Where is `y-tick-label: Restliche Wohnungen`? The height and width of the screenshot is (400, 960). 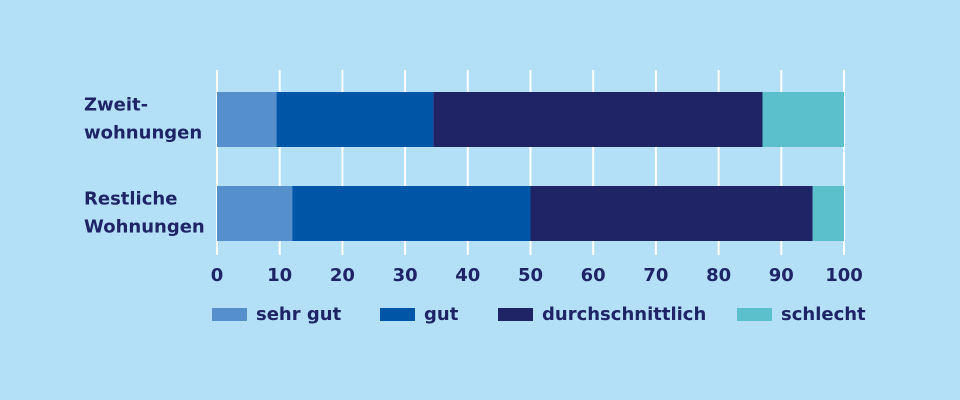 y-tick-label: Restliche Wohnungen is located at coordinates (144, 213).